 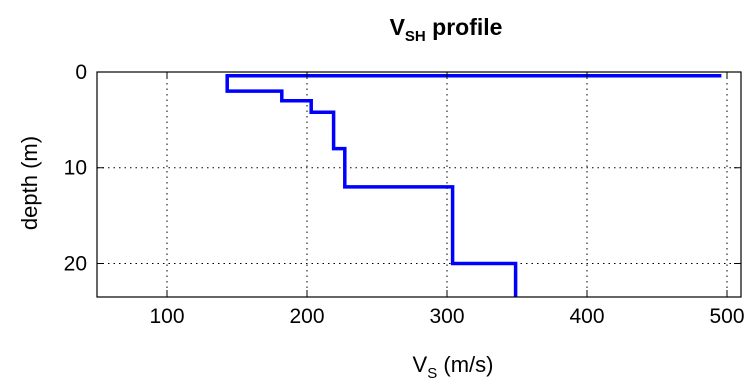 I want to click on x-tick-label: 500, so click(x=726, y=316).